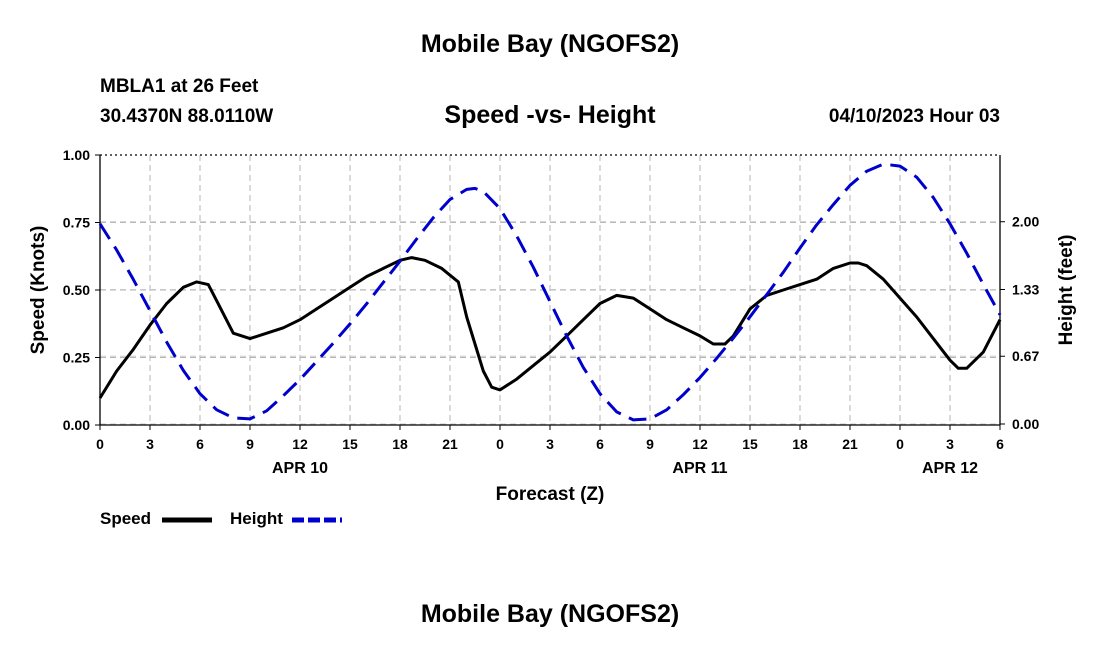 The height and width of the screenshot is (650, 1100). Describe the element at coordinates (550, 494) in the screenshot. I see `x-axis-title: Forecast (Z)` at that location.